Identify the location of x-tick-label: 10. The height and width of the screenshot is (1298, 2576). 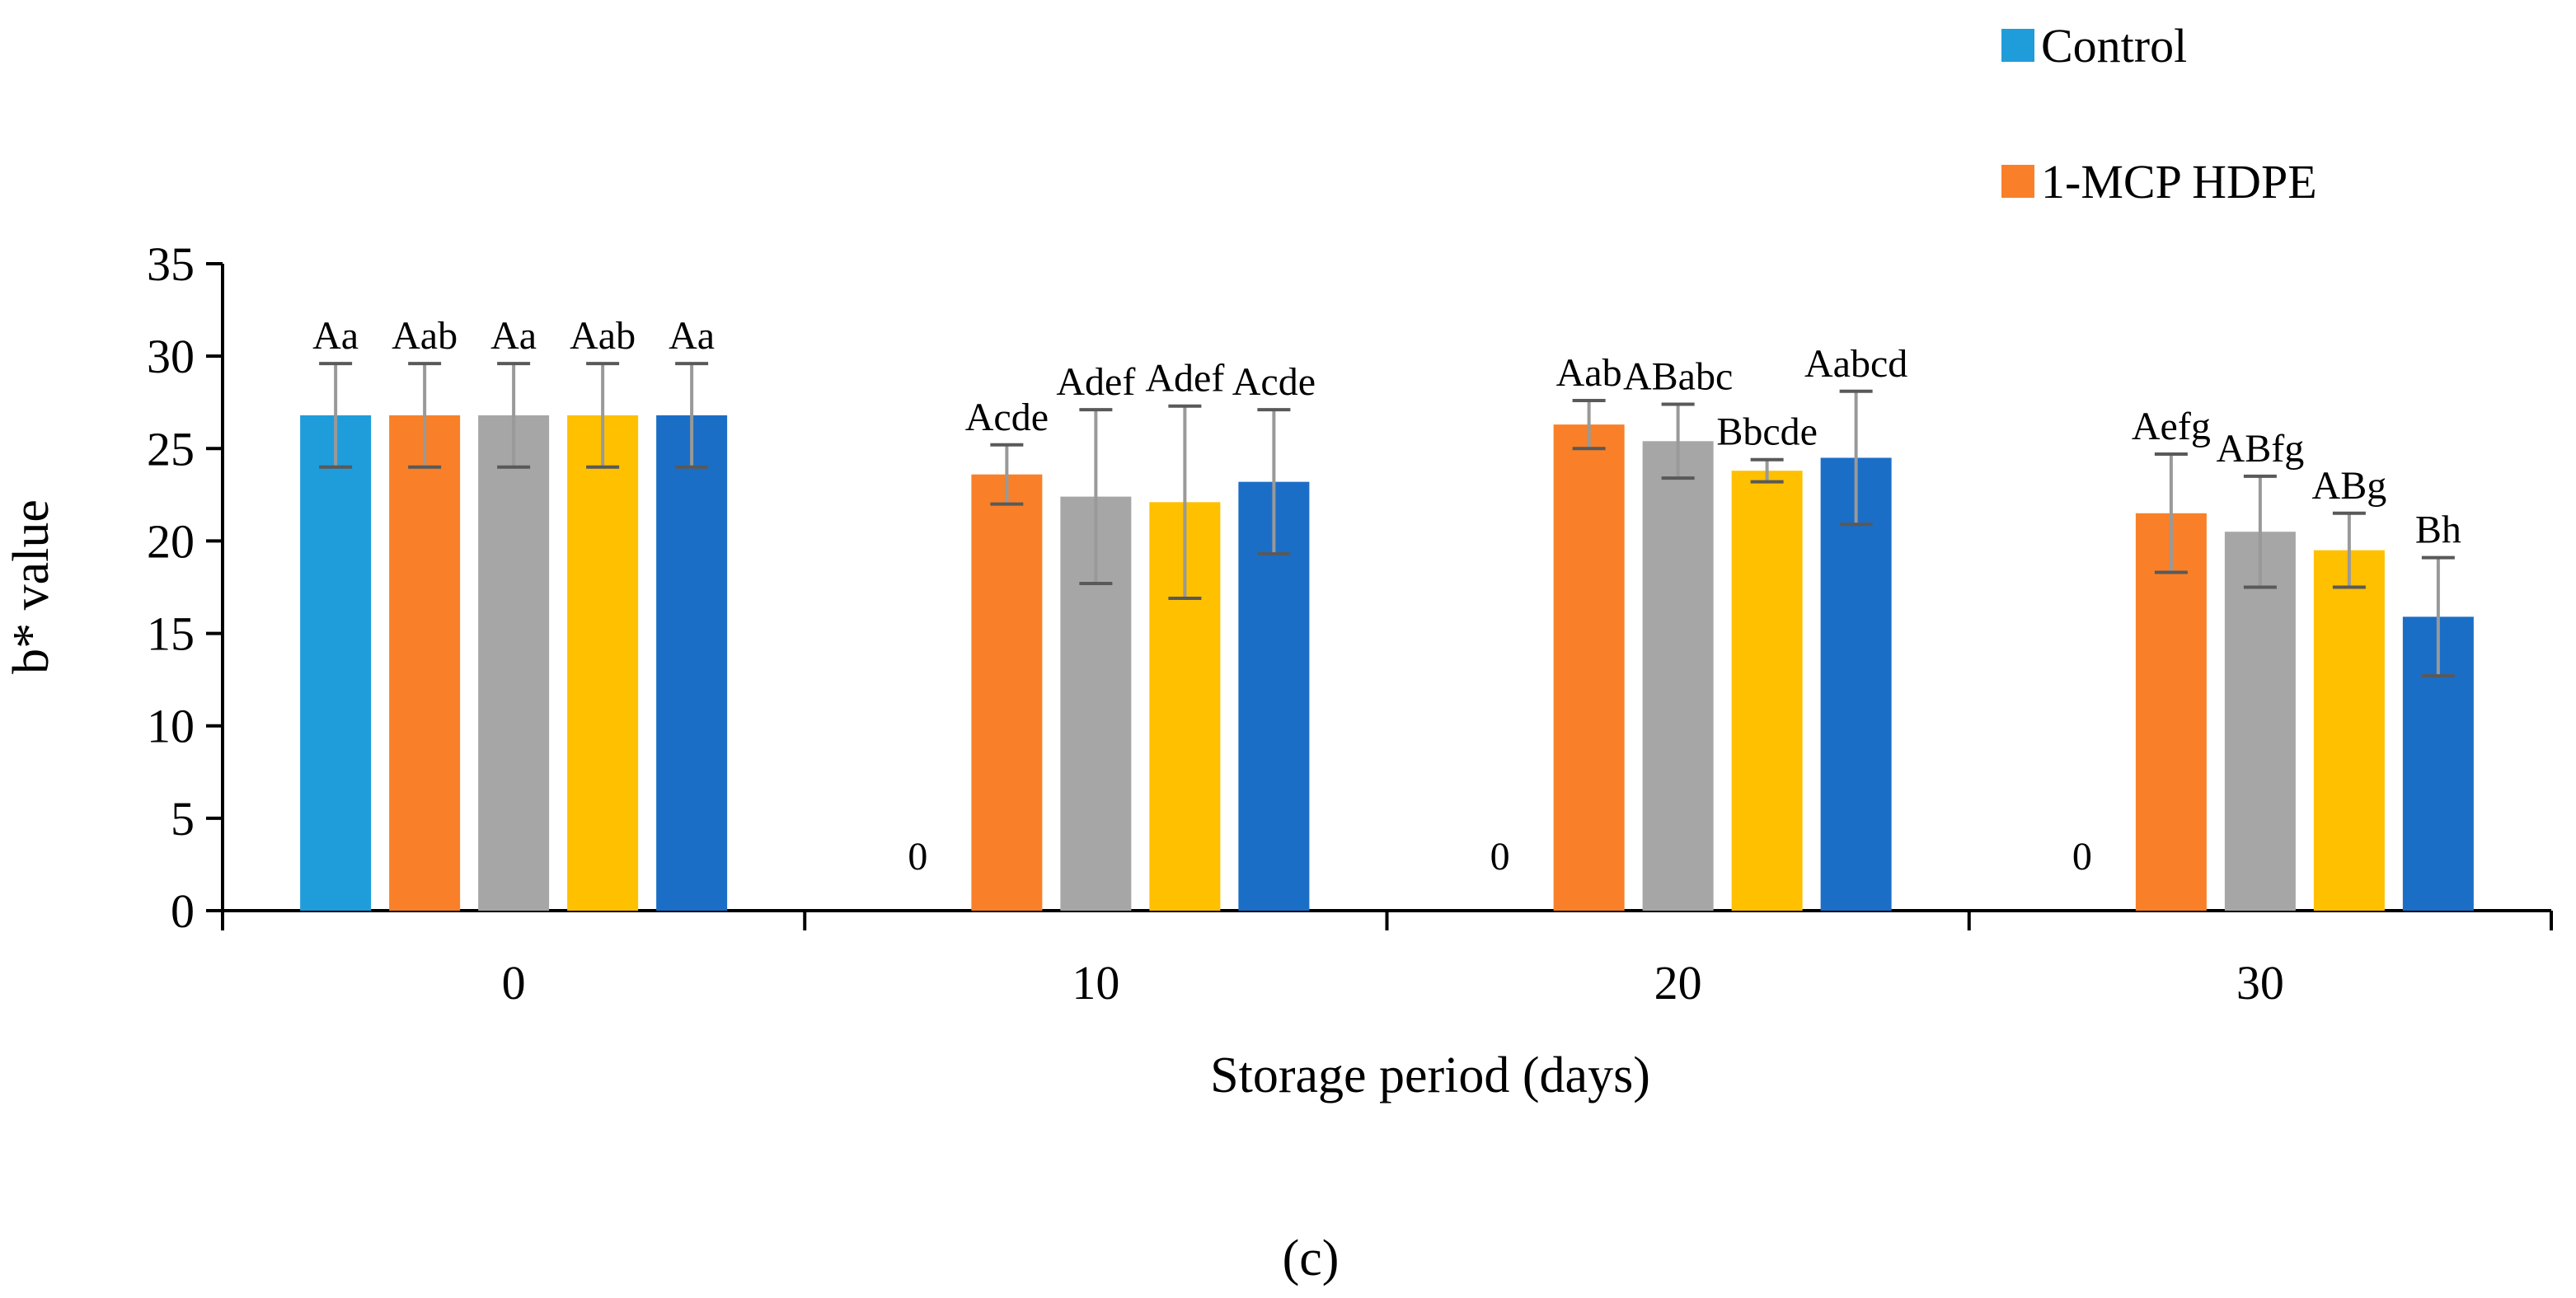
(1095, 983).